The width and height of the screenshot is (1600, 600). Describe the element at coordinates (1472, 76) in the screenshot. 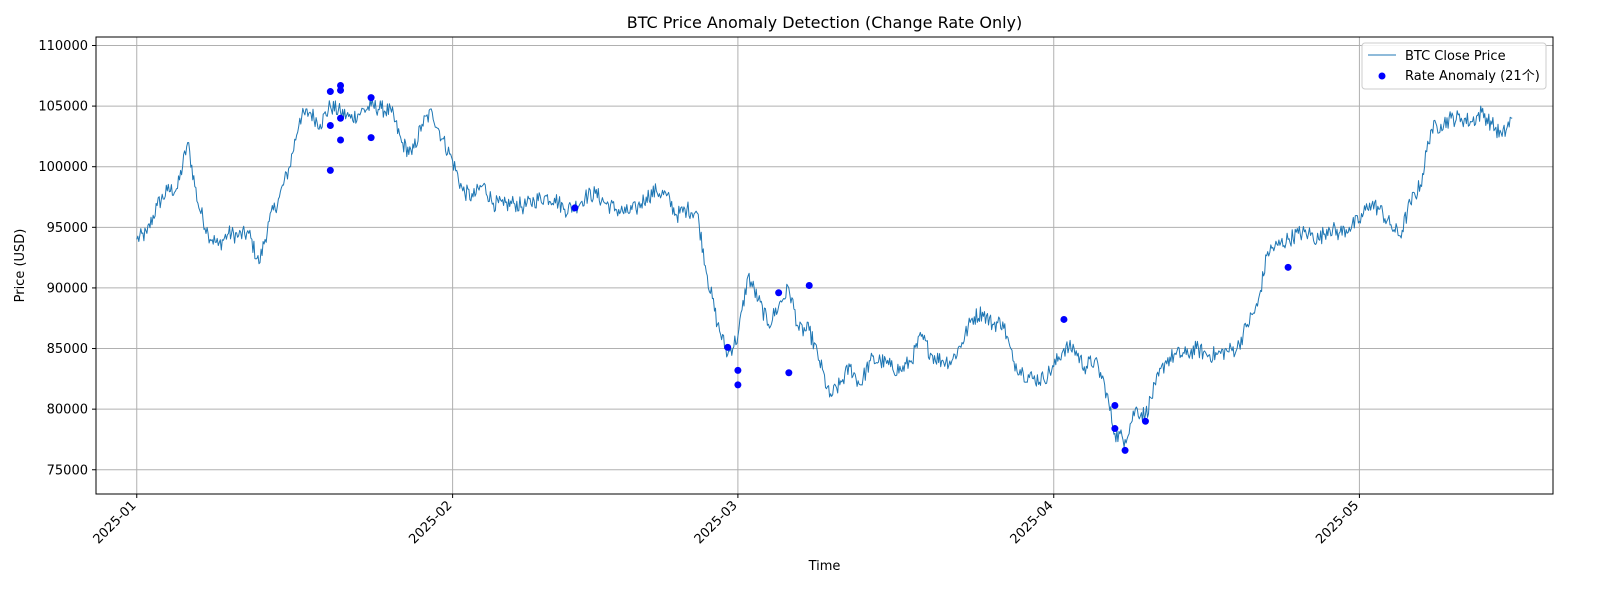

I see `legend-anomaly-label: Rate Anomaly (21个)` at that location.